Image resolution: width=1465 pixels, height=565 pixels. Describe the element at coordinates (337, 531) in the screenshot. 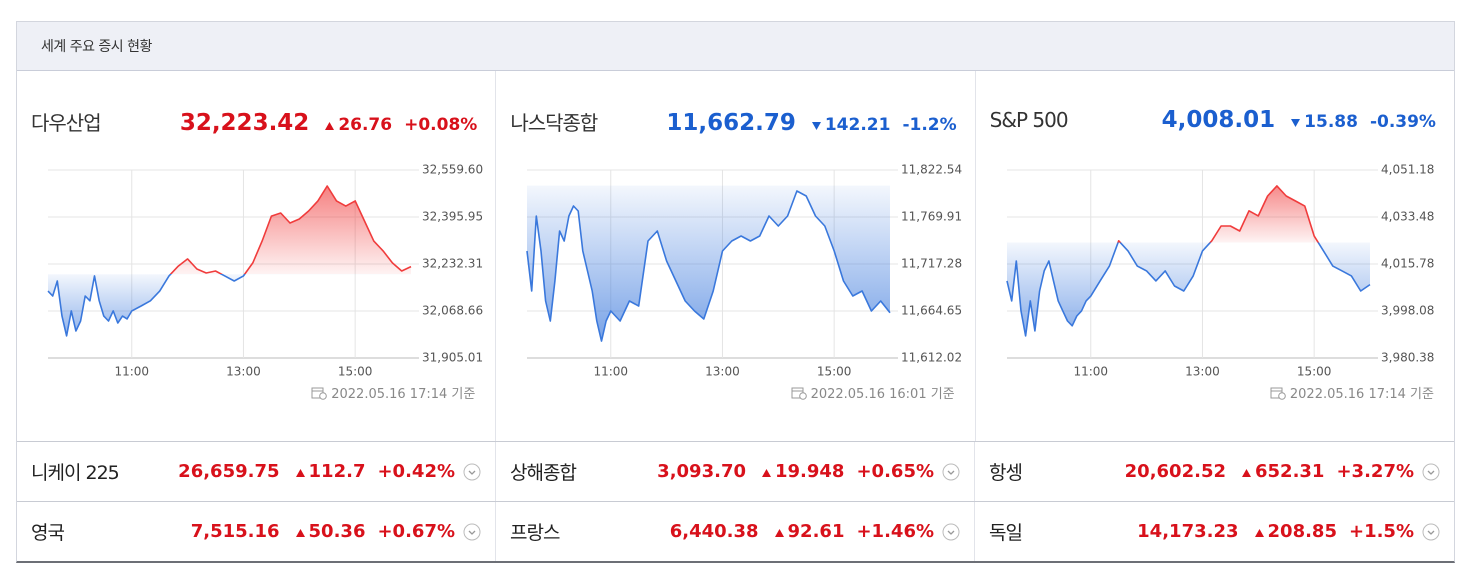

I see `change-value: 50.36` at that location.